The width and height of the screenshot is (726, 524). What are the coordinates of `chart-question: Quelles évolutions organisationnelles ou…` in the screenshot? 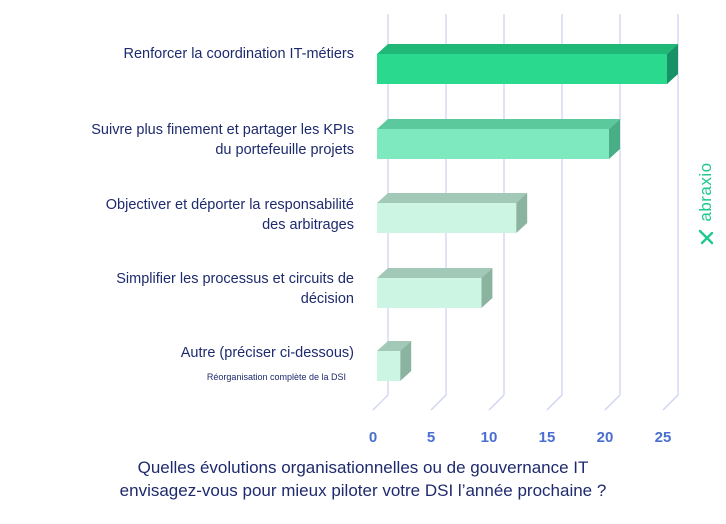 It's located at (363, 479).